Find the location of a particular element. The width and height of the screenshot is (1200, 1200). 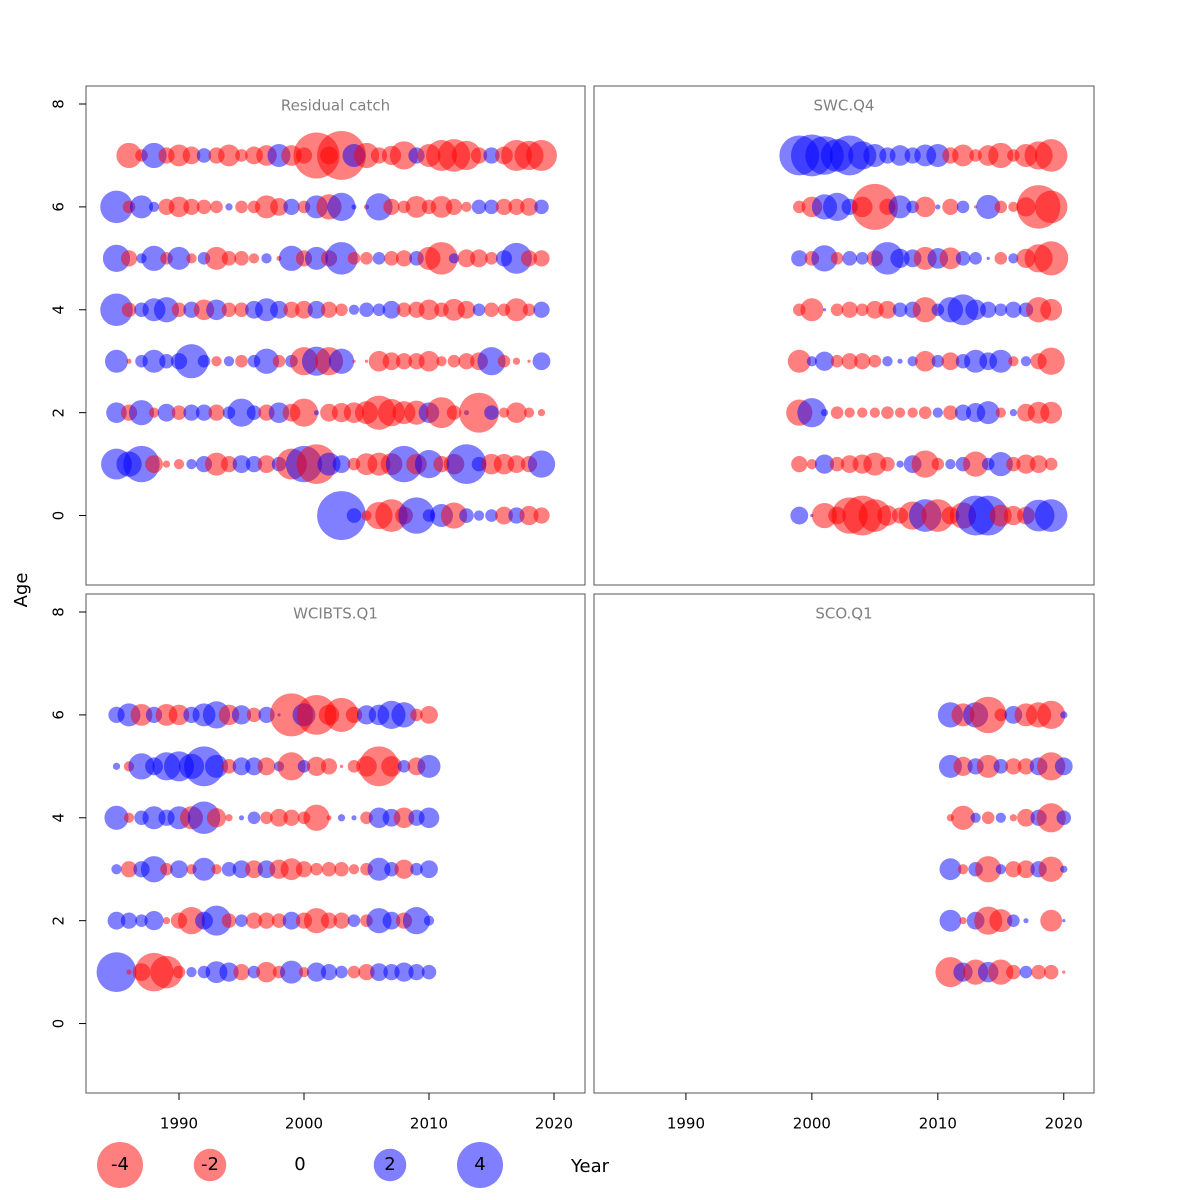

x-tick-label: 2000 is located at coordinates (304, 1124).